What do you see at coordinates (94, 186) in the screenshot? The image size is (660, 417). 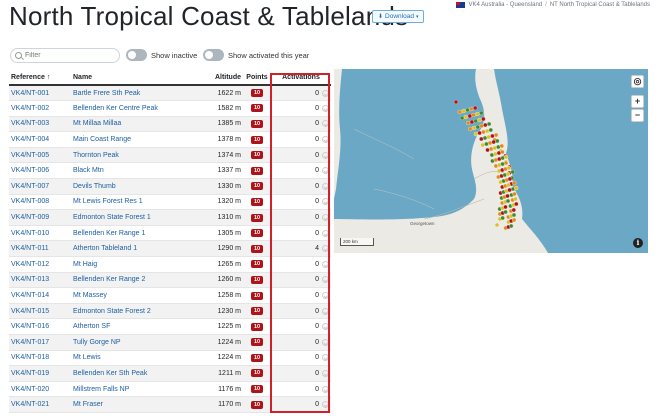 I see `summit-name-link: Devils Thumb` at bounding box center [94, 186].